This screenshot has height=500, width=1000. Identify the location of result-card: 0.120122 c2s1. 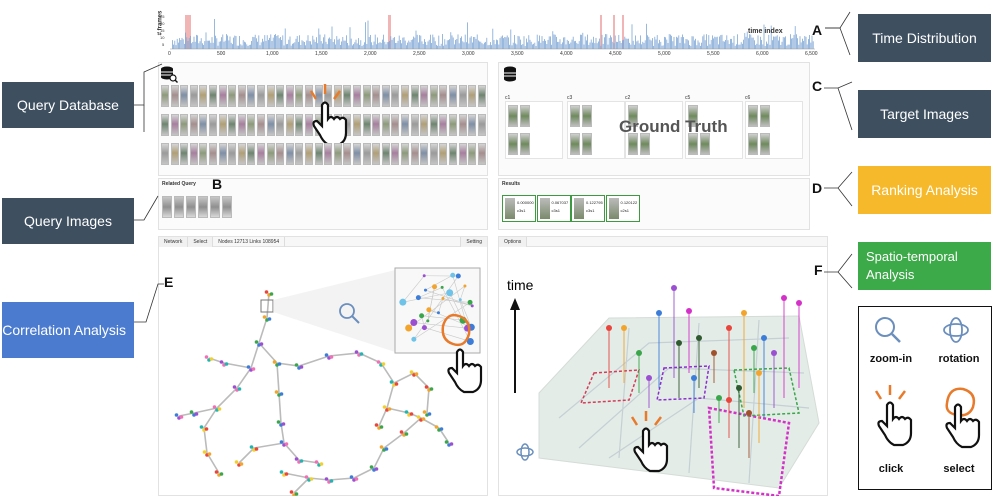
(622, 208).